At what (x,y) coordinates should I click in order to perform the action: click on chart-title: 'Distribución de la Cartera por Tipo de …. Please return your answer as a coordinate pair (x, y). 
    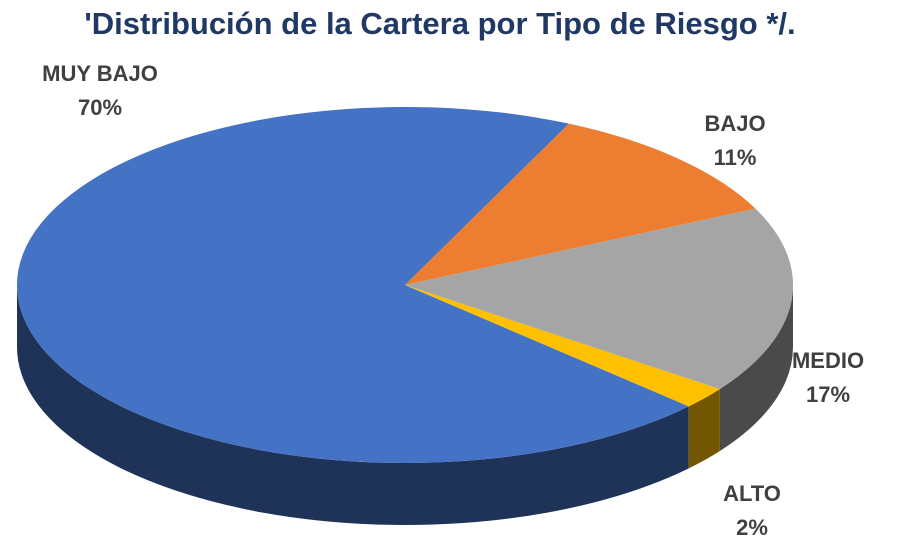
    Looking at the image, I should click on (440, 23).